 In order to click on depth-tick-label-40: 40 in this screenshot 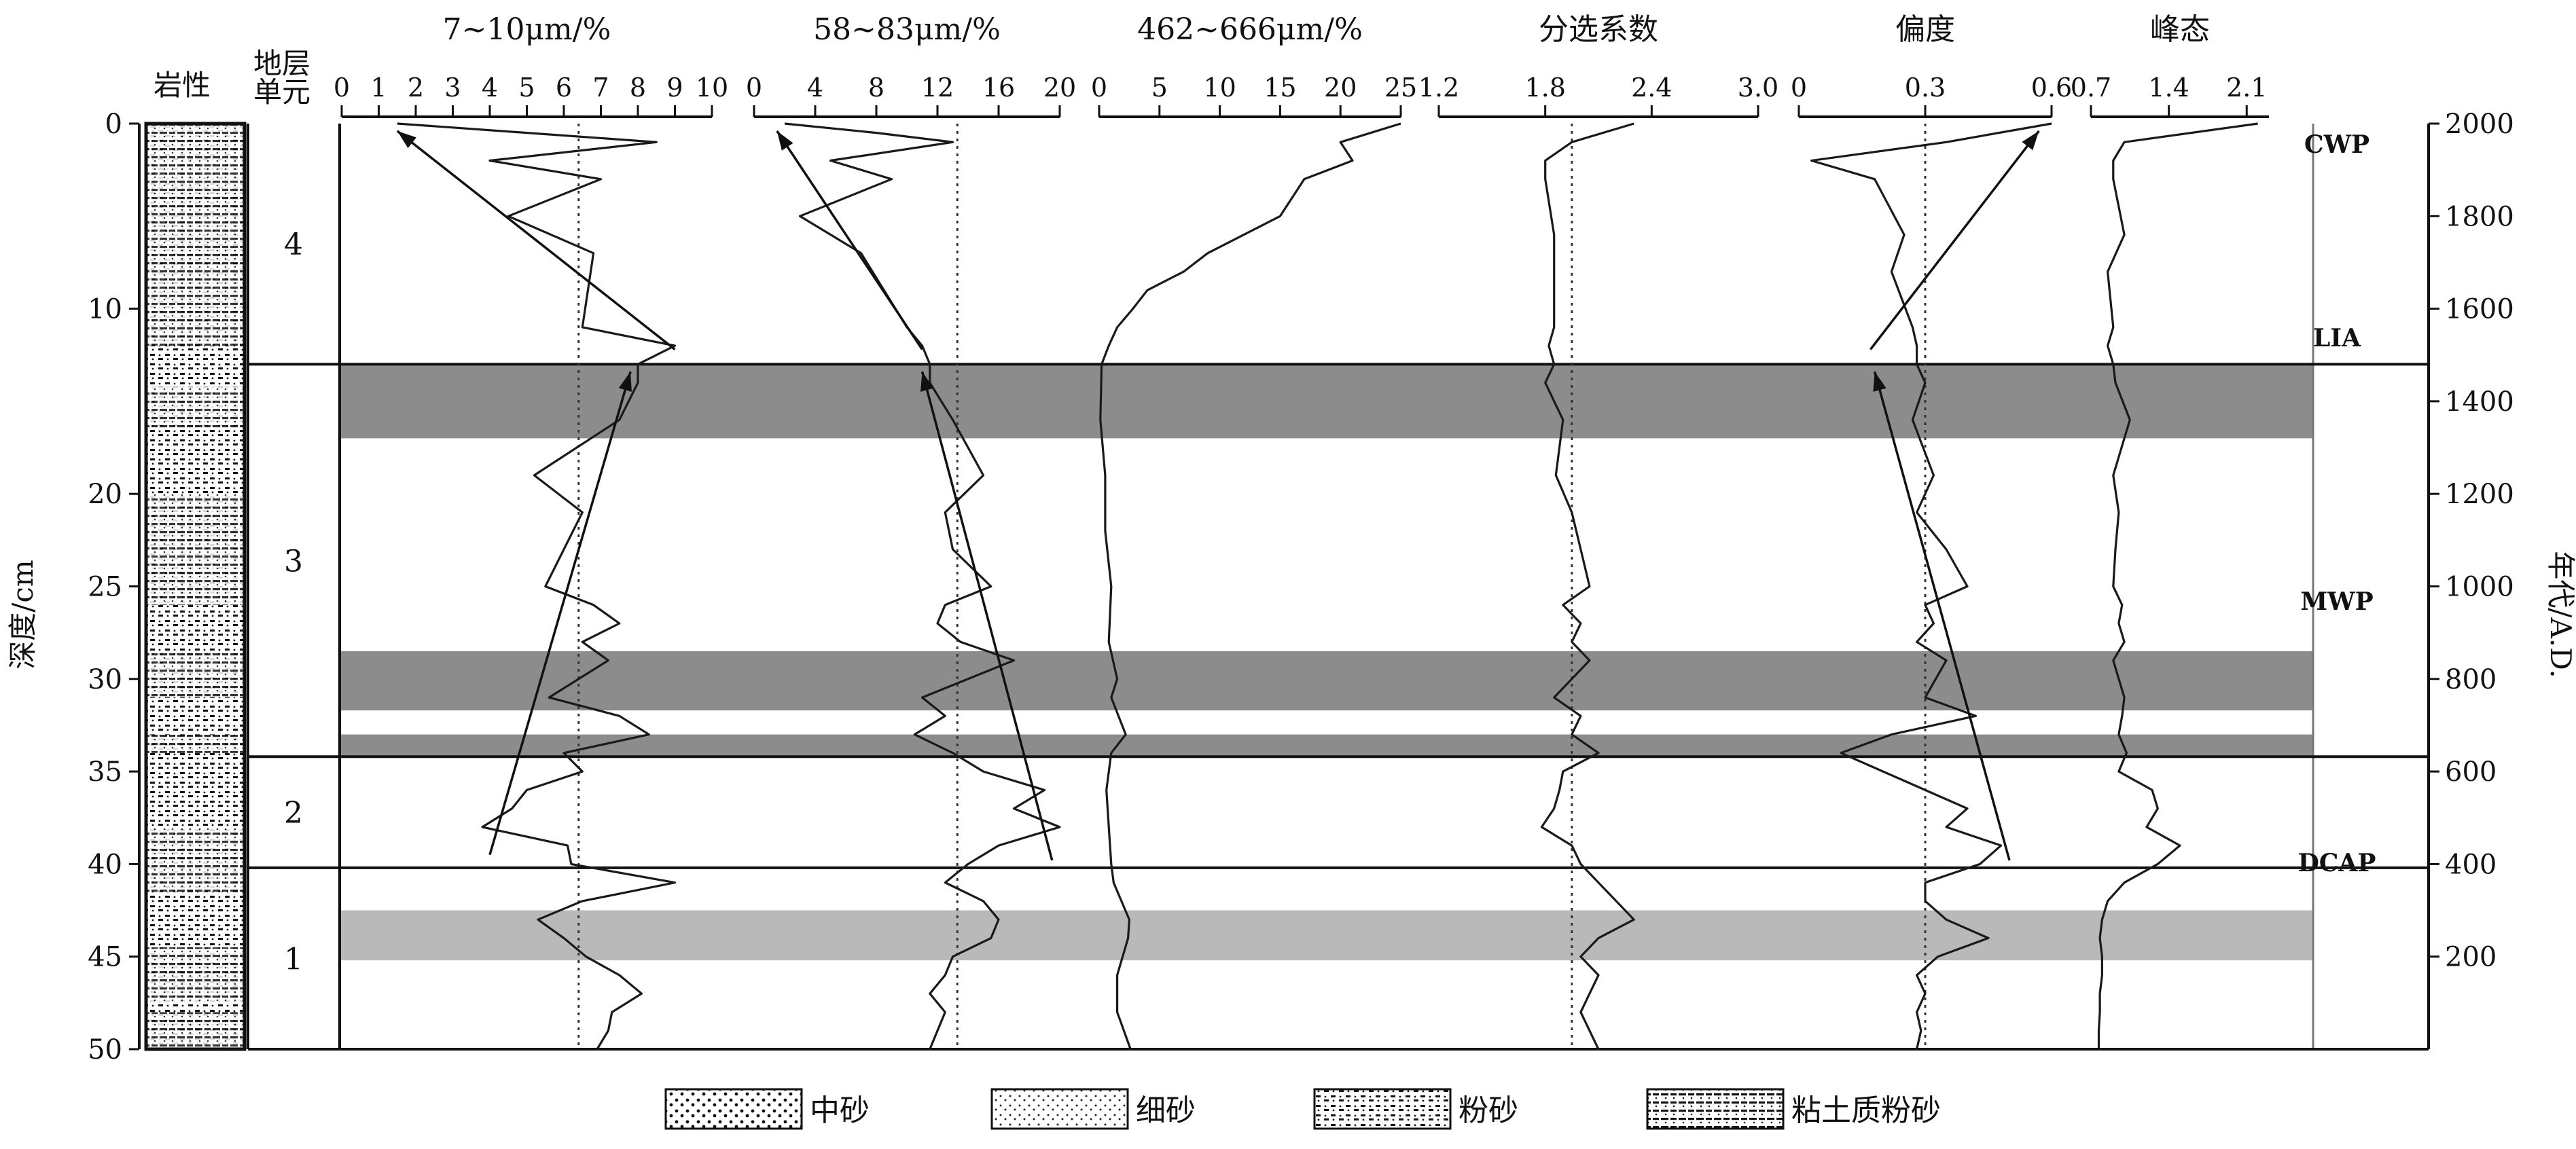, I will do `click(105, 864)`.